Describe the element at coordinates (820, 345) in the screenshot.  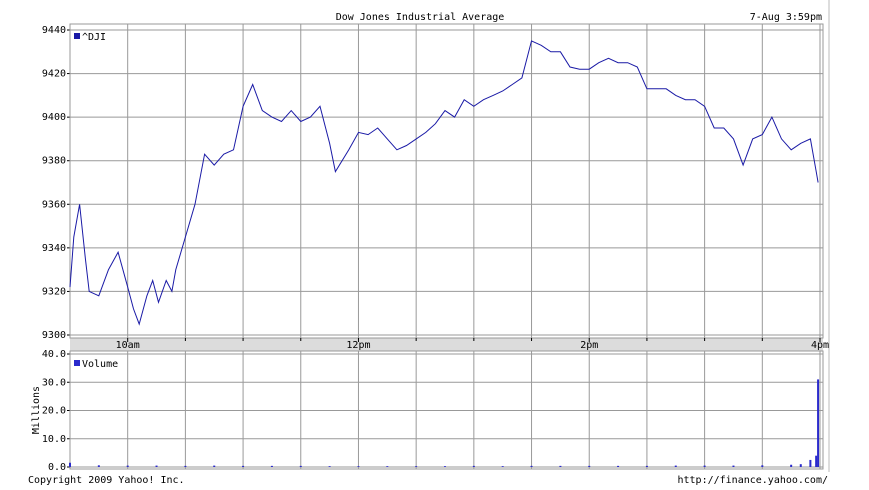
I see `x-tick-label: 4pm` at that location.